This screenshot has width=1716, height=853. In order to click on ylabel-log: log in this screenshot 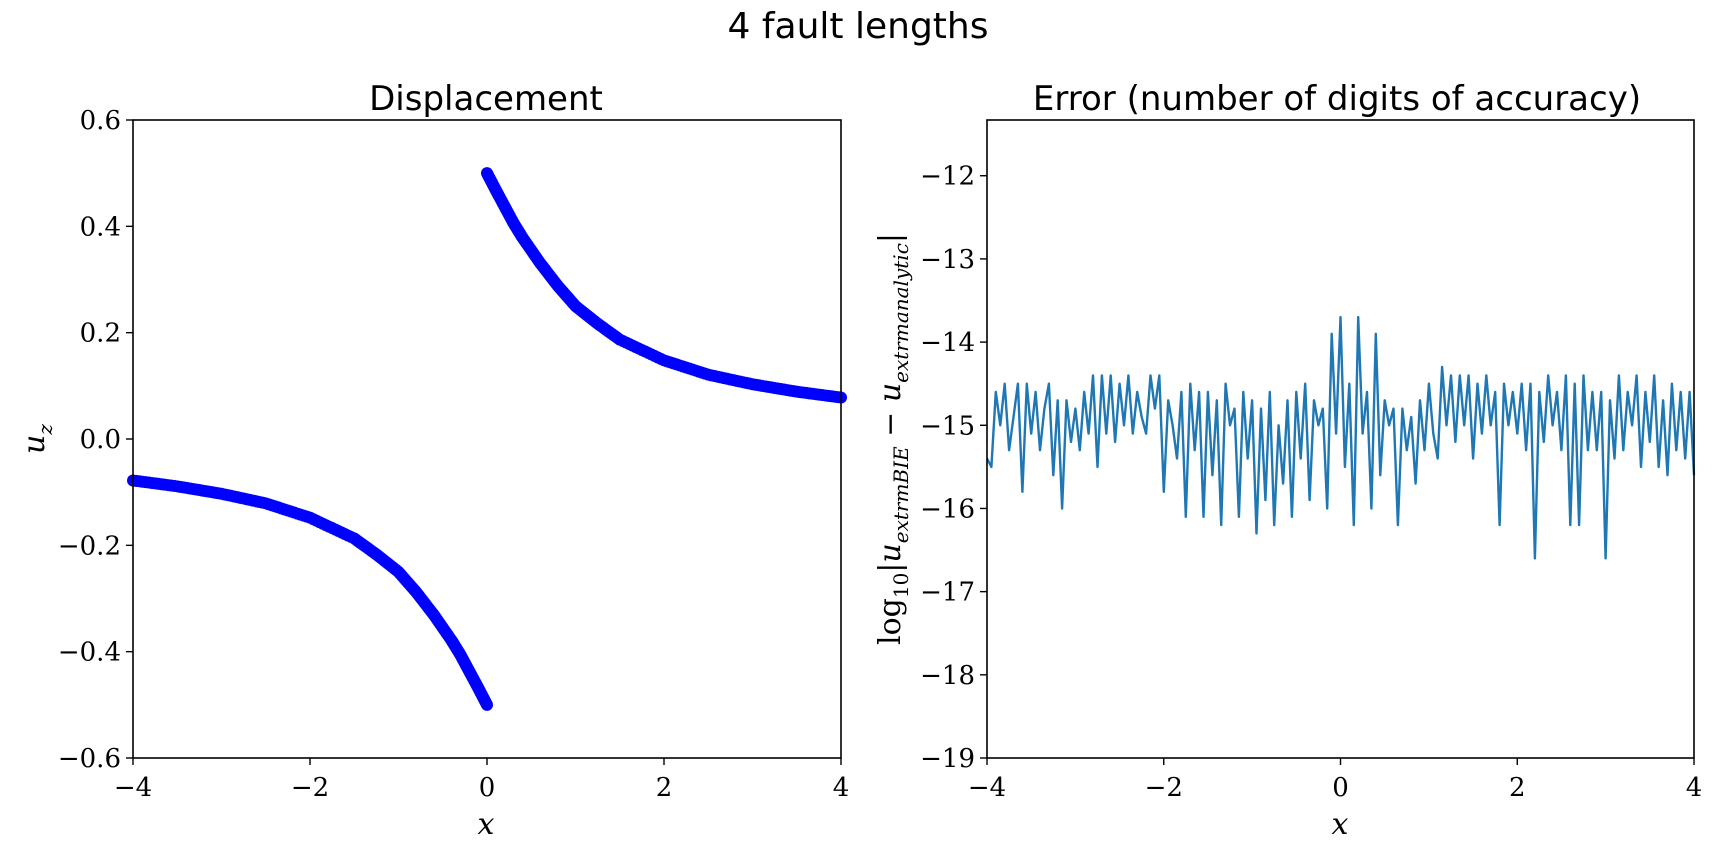, I will do `click(890, 621)`.